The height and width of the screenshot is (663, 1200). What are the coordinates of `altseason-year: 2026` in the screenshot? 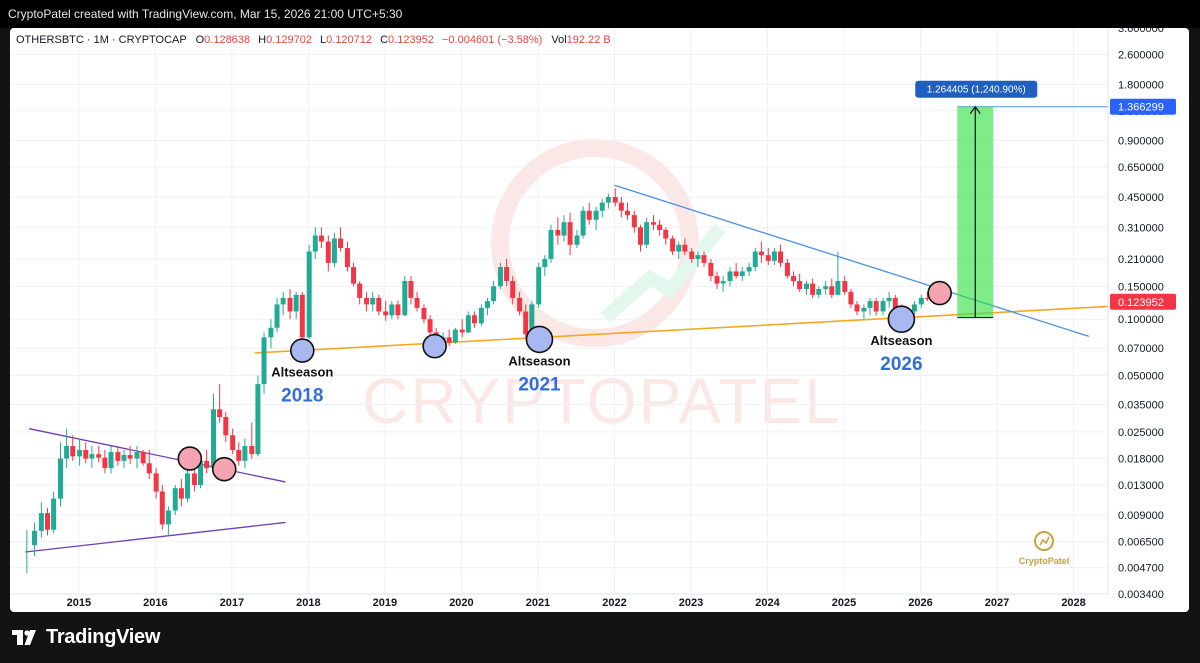 It's located at (901, 364).